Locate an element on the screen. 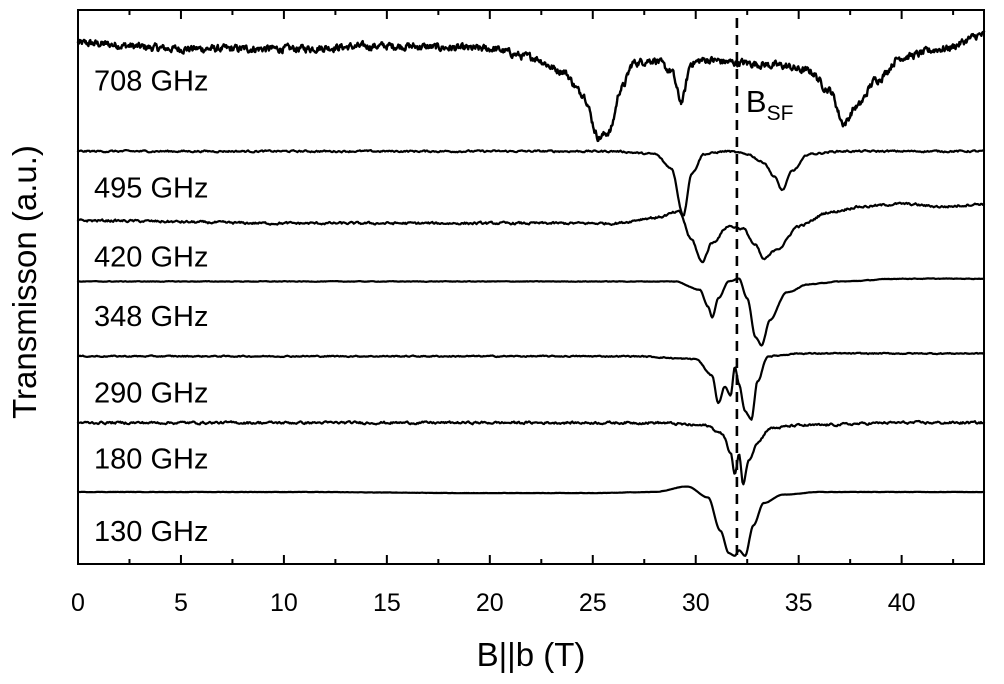 The width and height of the screenshot is (1004, 684). frequency-label: 708 GHz is located at coordinates (151, 81).